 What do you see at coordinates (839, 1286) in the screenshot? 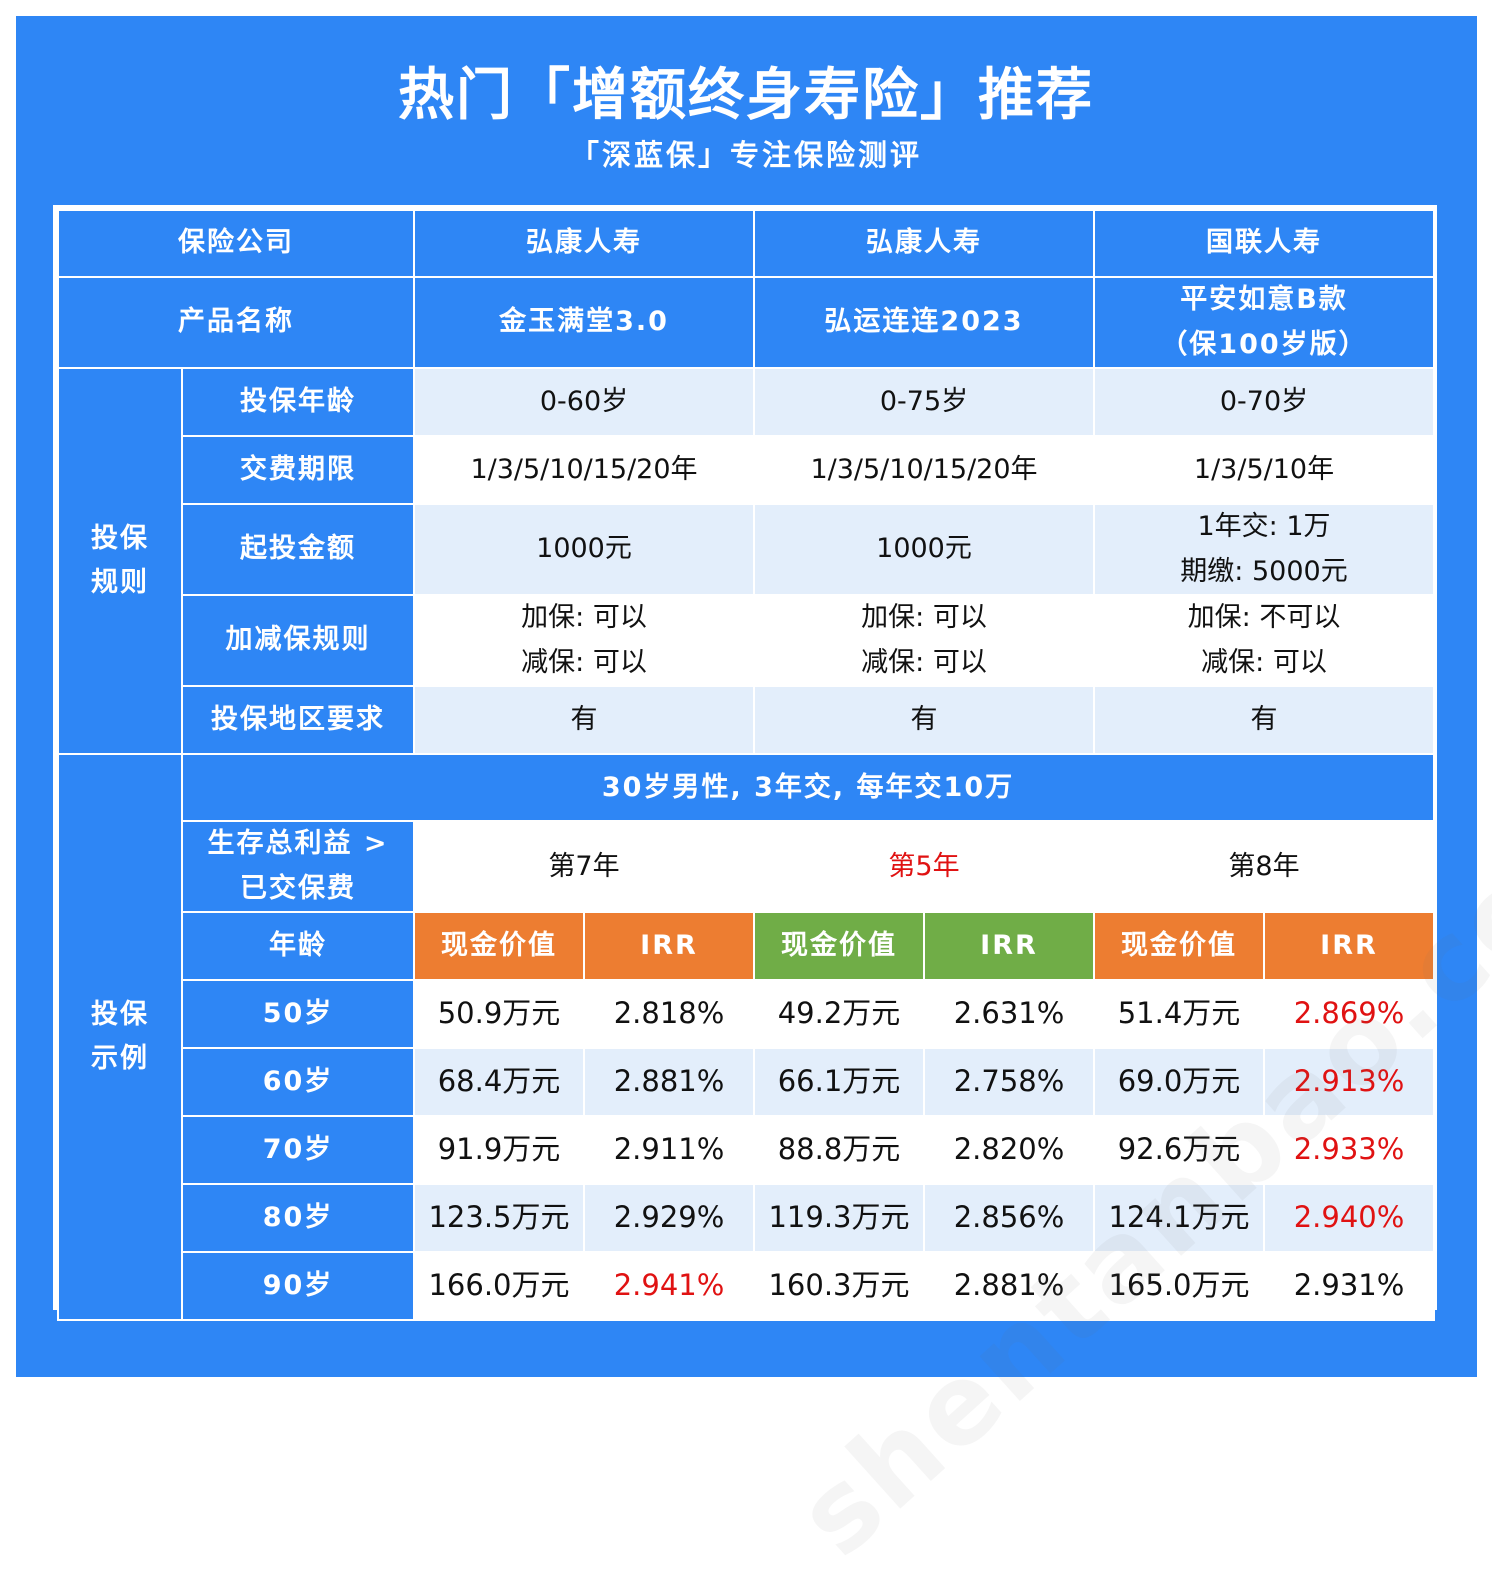
I see `cash-value-cell: 160.3万元` at bounding box center [839, 1286].